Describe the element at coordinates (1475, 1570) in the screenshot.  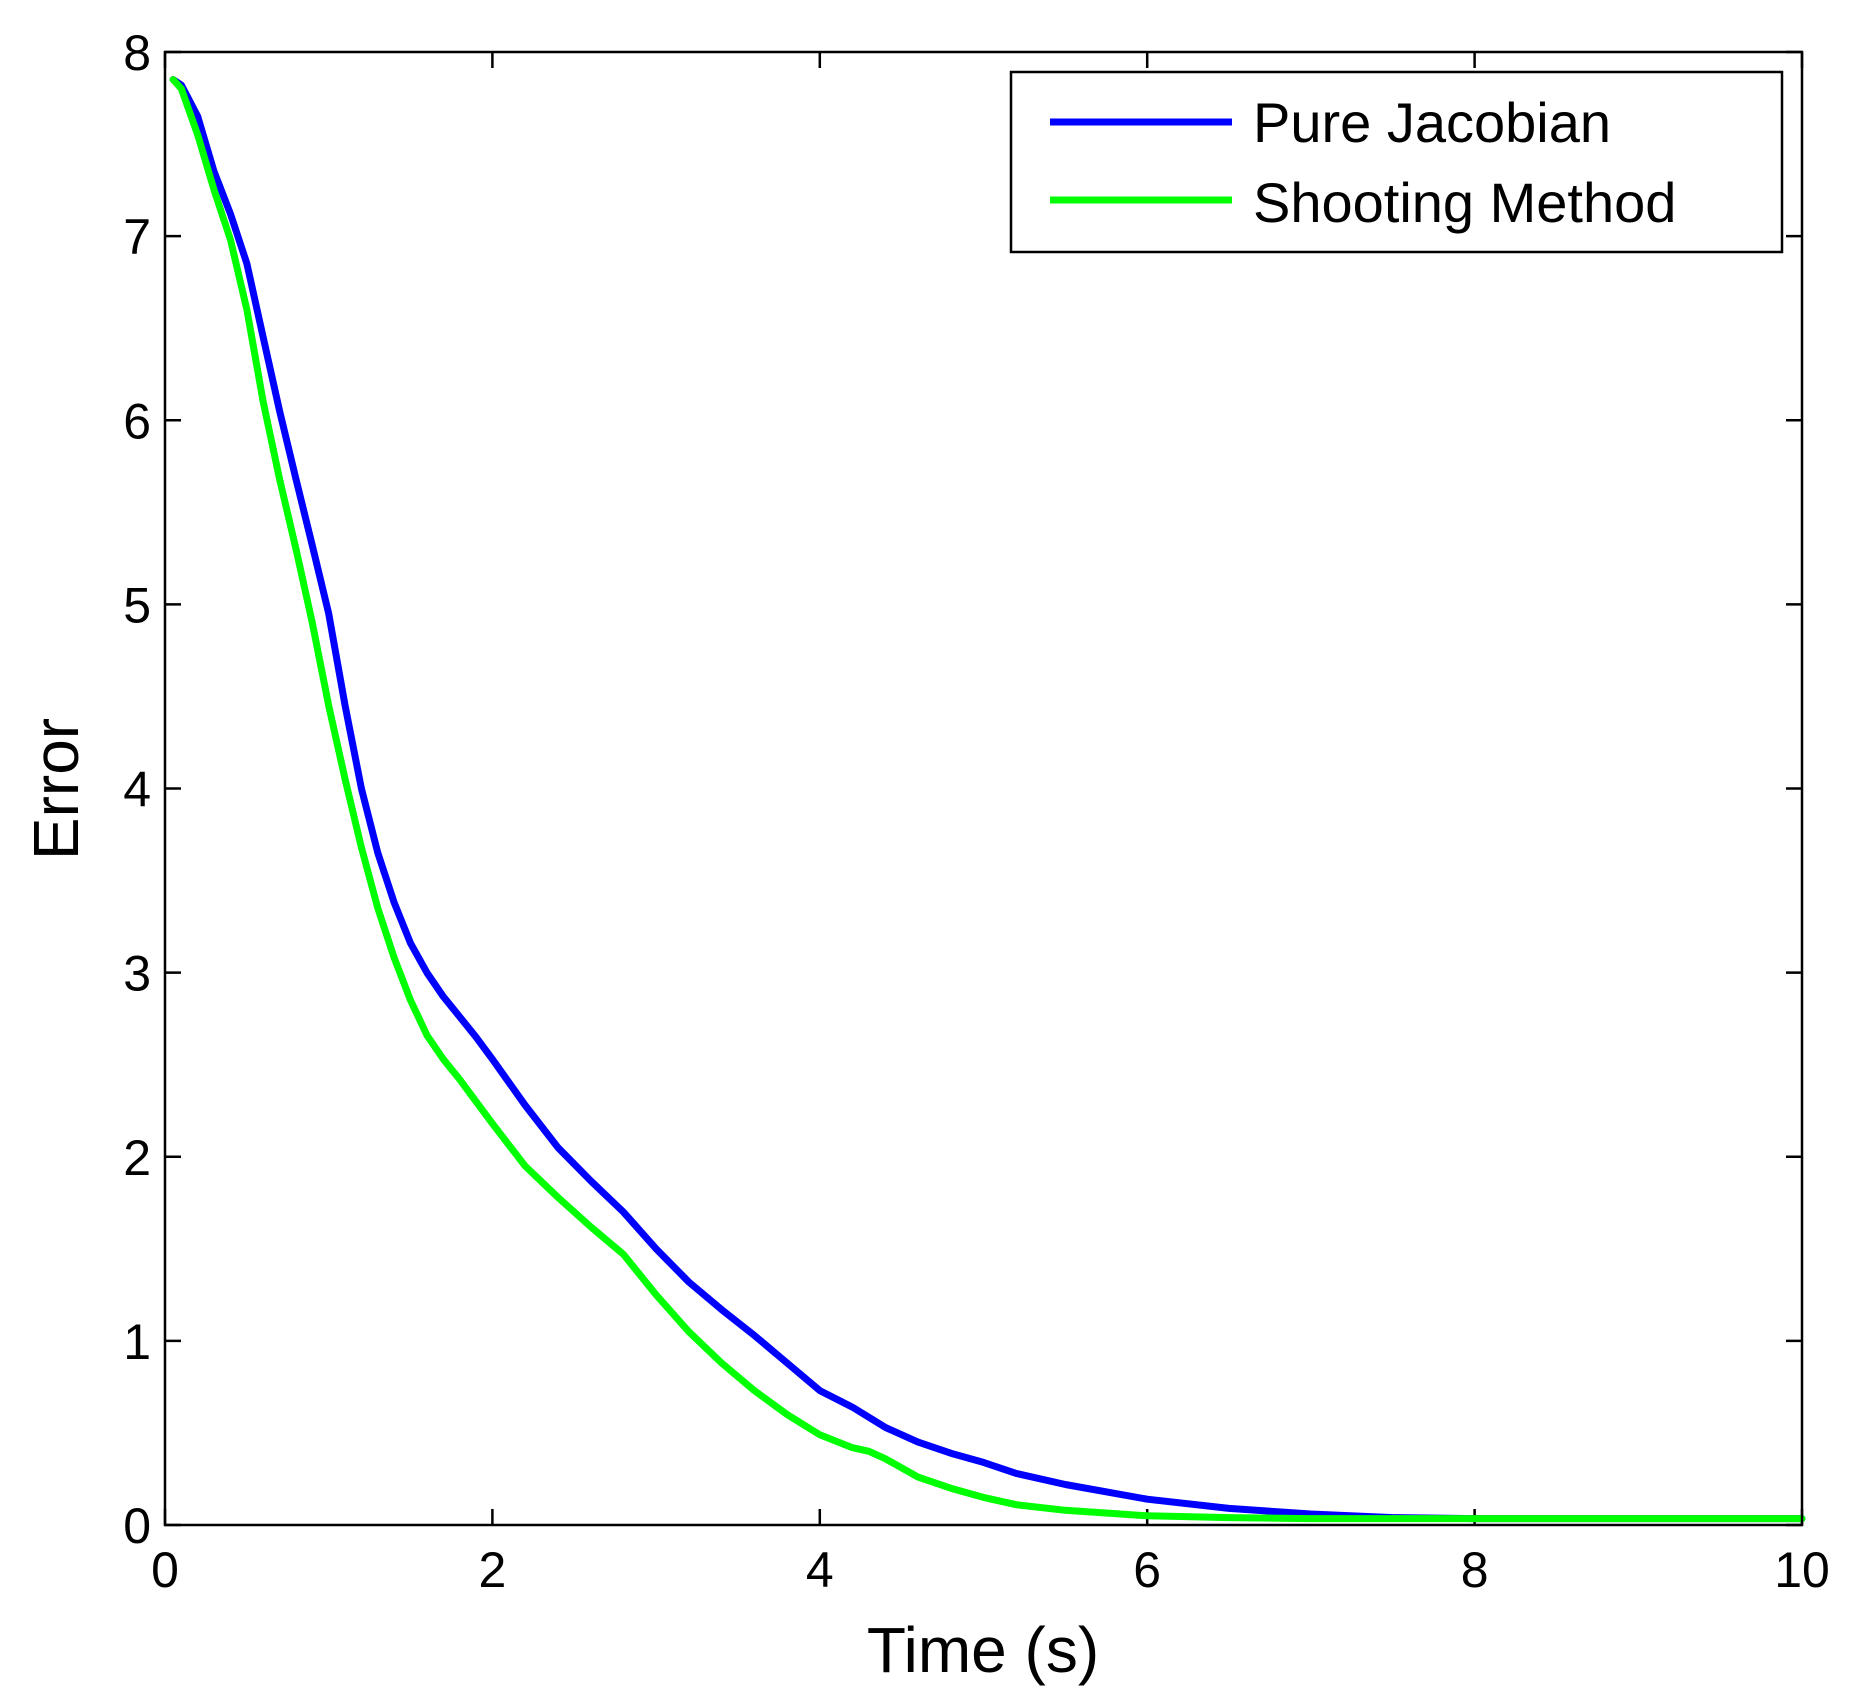
I see `x-tick-label: 8` at that location.